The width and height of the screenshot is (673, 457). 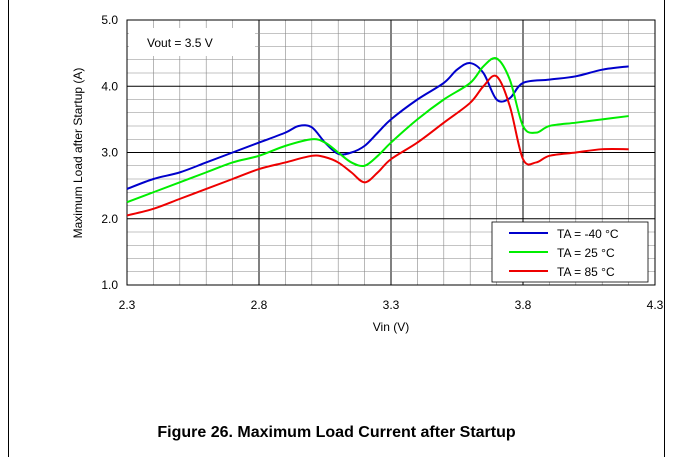 I want to click on x-tick-label: 2.8, so click(x=259, y=305).